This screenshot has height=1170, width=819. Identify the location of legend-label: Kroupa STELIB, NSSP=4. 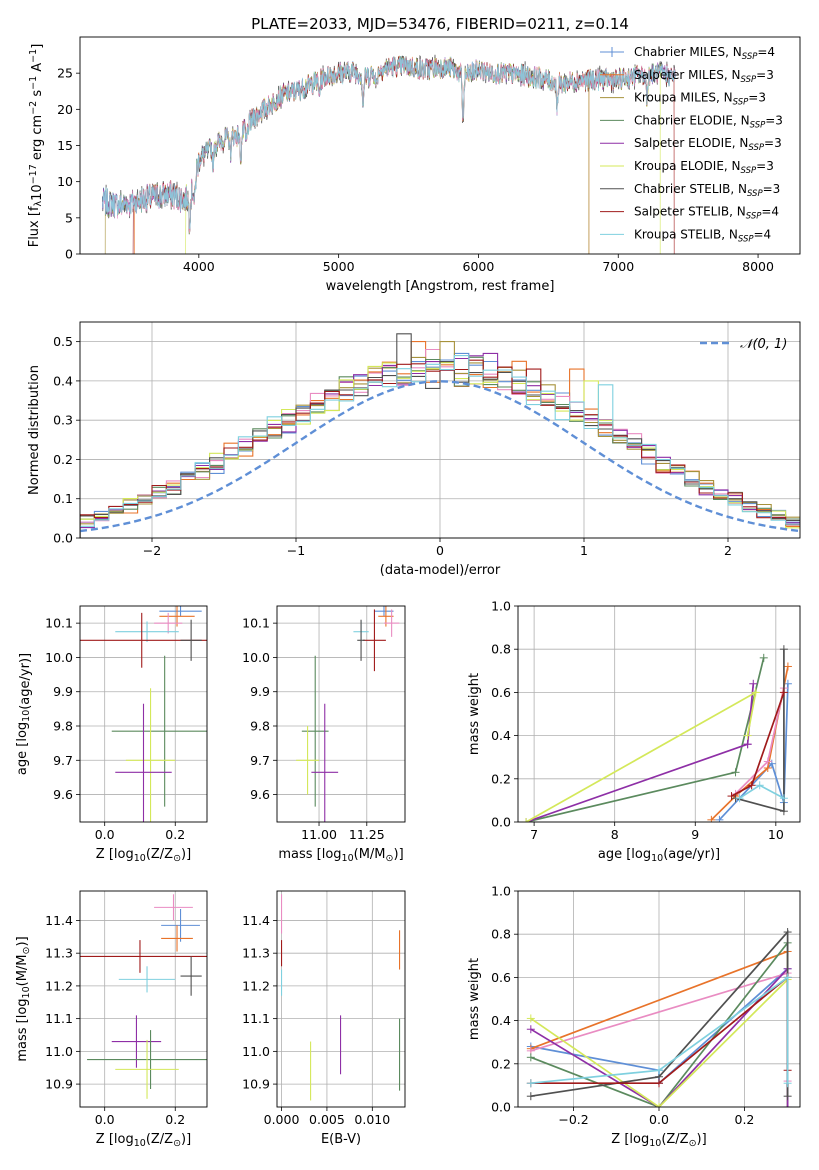
(702, 235).